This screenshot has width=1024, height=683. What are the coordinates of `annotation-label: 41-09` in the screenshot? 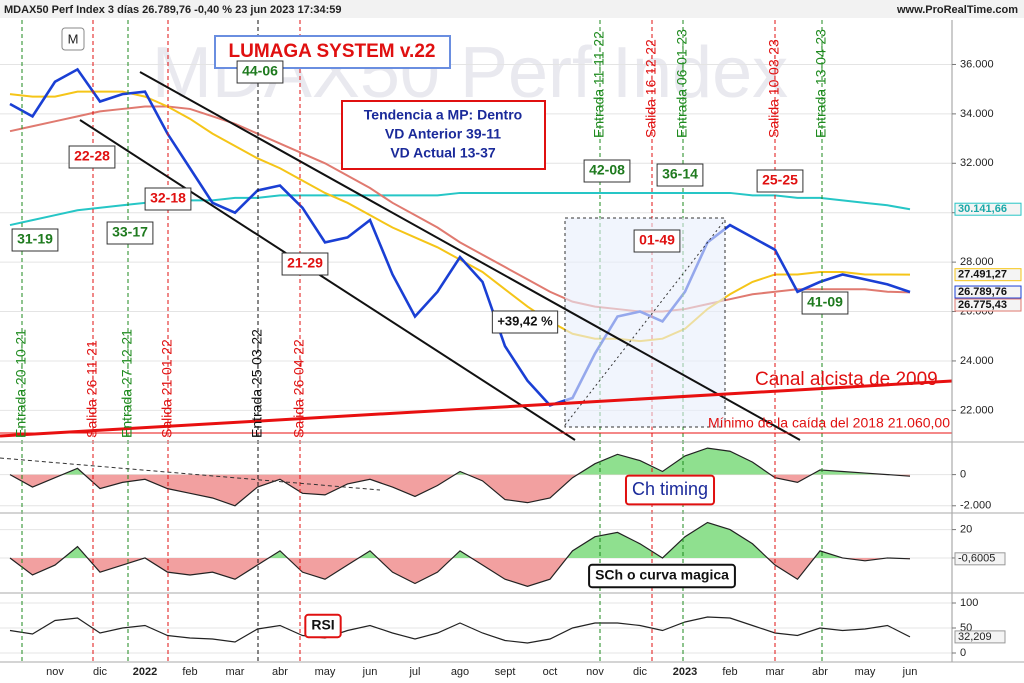 It's located at (825, 302).